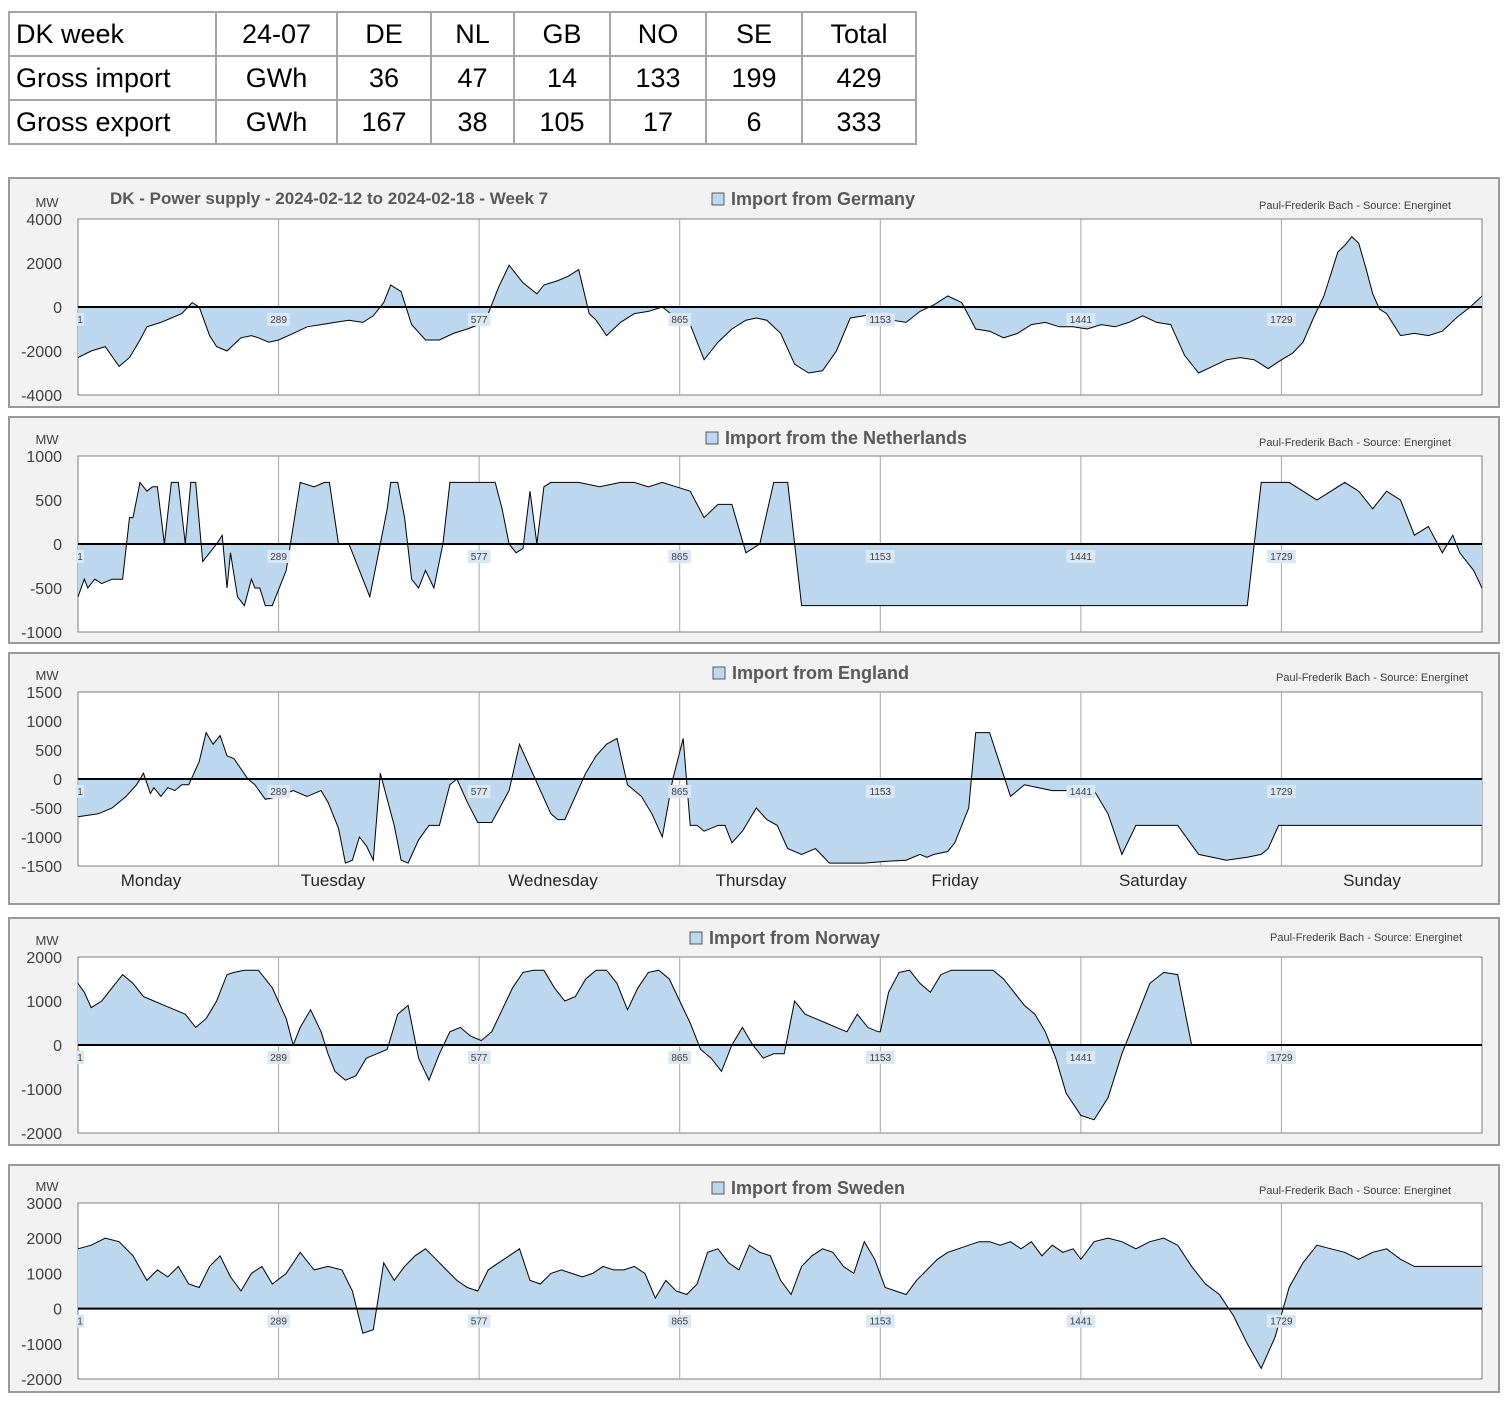 This screenshot has width=1510, height=1407. Describe the element at coordinates (1372, 880) in the screenshot. I see `day-label: Sunday` at that location.